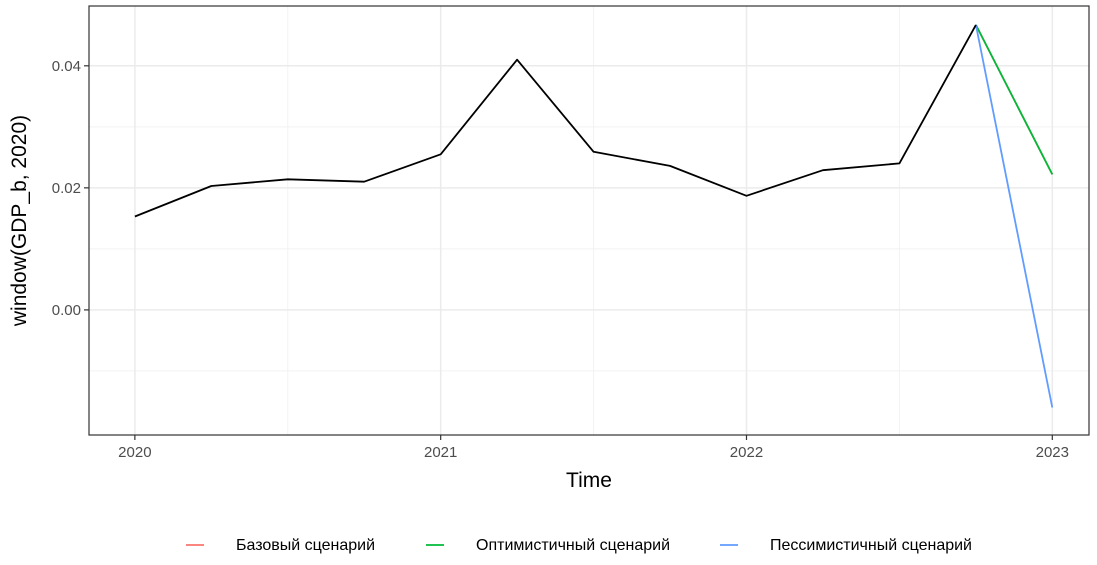  What do you see at coordinates (871, 545) in the screenshot?
I see `legend-label: Пессимистичный сценарий` at bounding box center [871, 545].